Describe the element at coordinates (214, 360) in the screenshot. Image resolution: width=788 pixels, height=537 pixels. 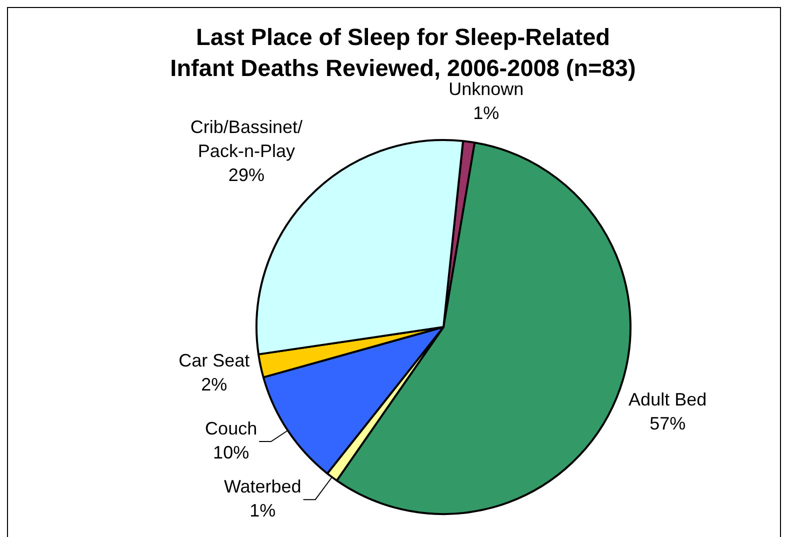
I see `slice-label: Car Seat` at that location.